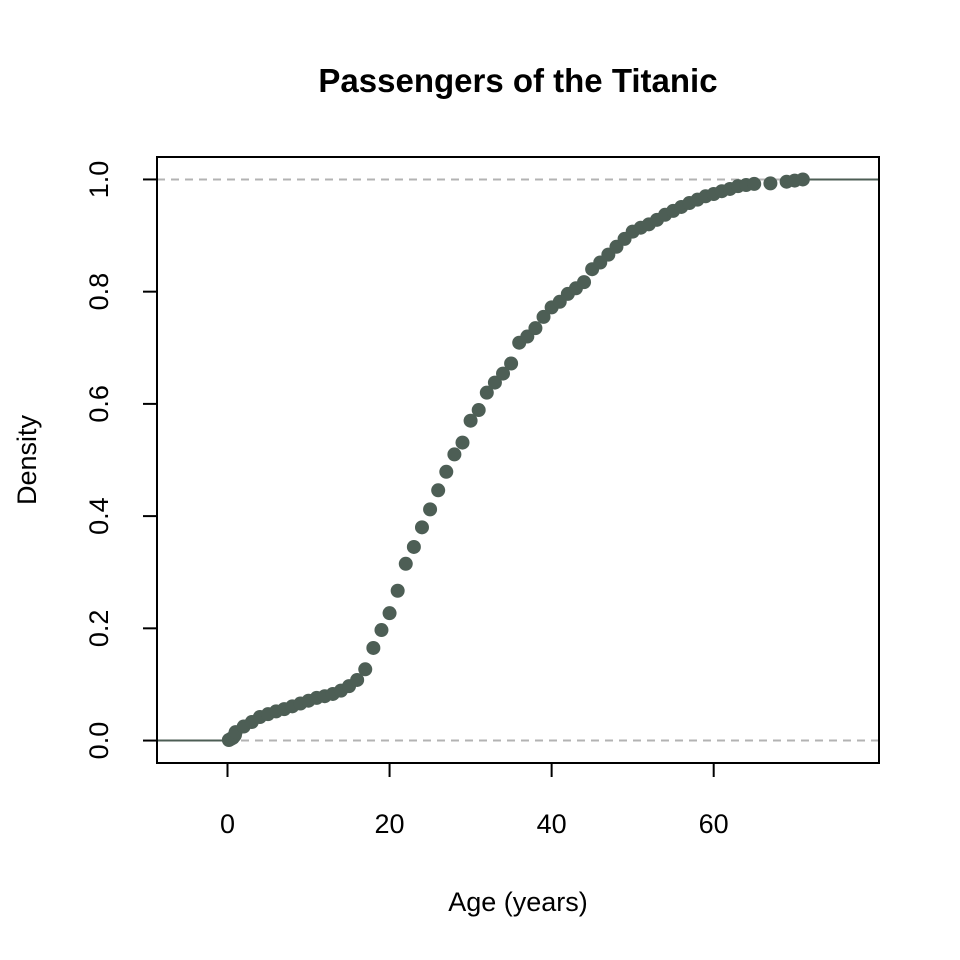 The image size is (960, 960). I want to click on x-tick-label: 20, so click(390, 824).